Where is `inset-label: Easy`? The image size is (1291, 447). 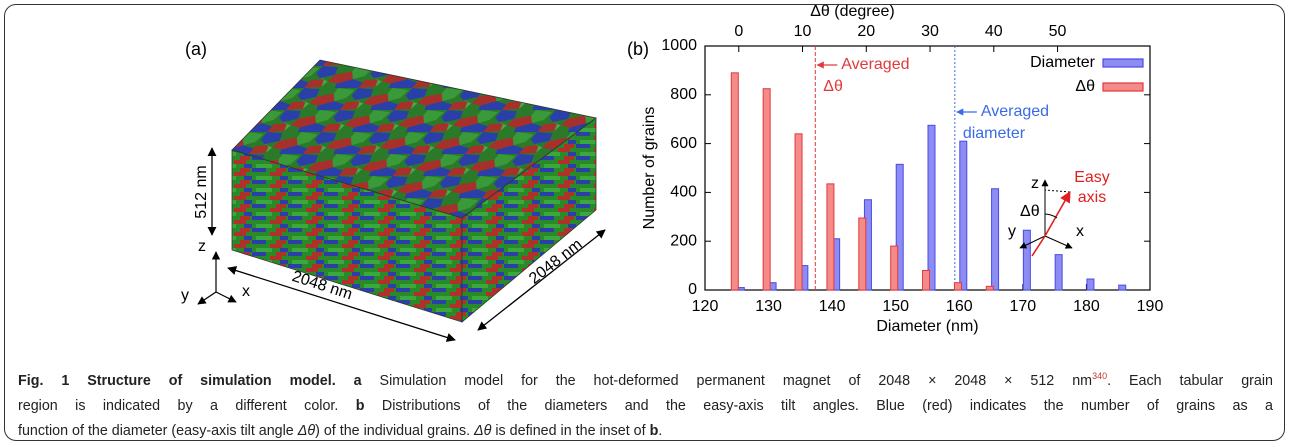
inset-label: Easy is located at coordinates (1092, 177).